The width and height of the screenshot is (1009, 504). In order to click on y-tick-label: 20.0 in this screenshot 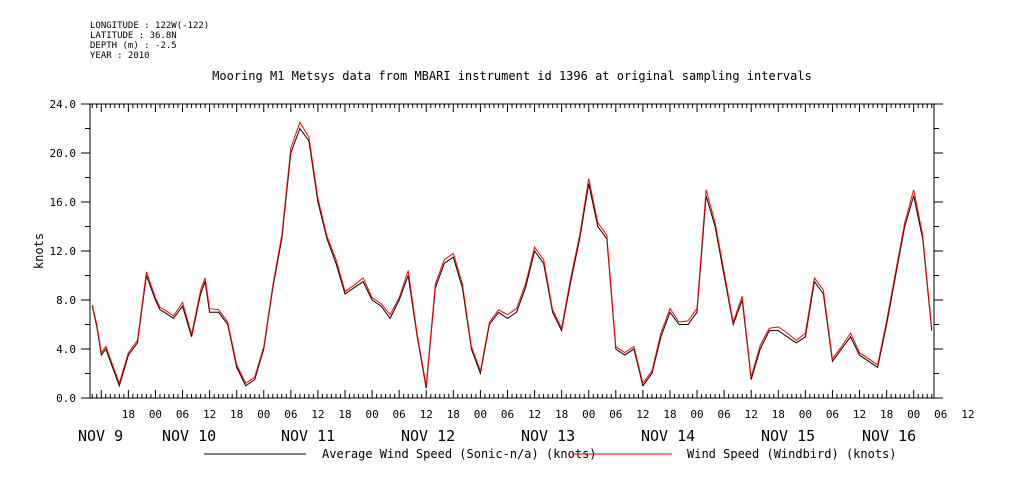, I will do `click(63, 153)`.